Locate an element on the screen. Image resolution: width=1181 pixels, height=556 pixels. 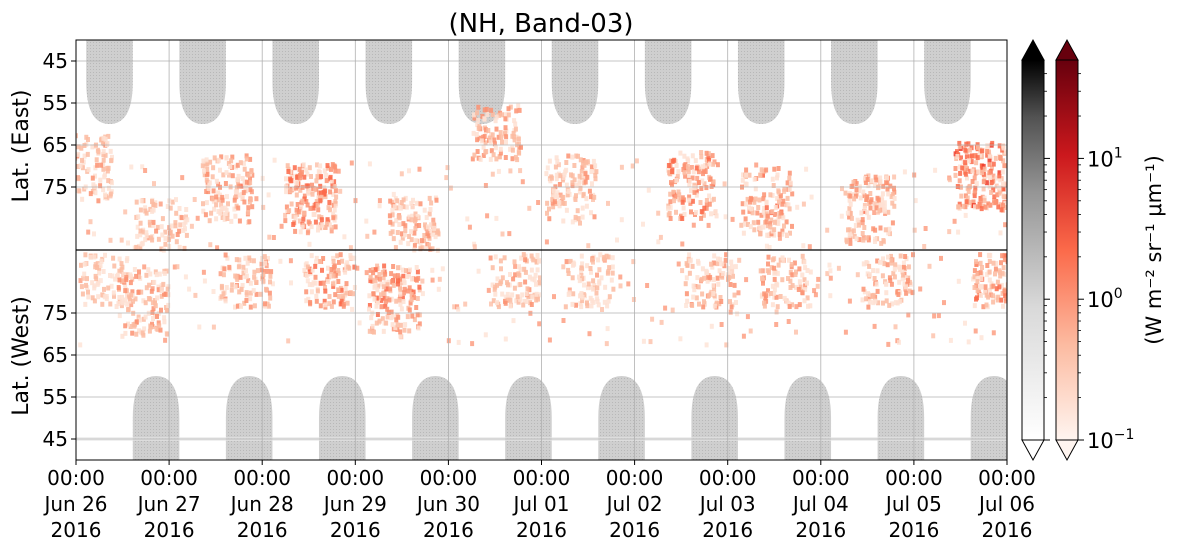
daylight-region-east is located at coordinates (109, 82).